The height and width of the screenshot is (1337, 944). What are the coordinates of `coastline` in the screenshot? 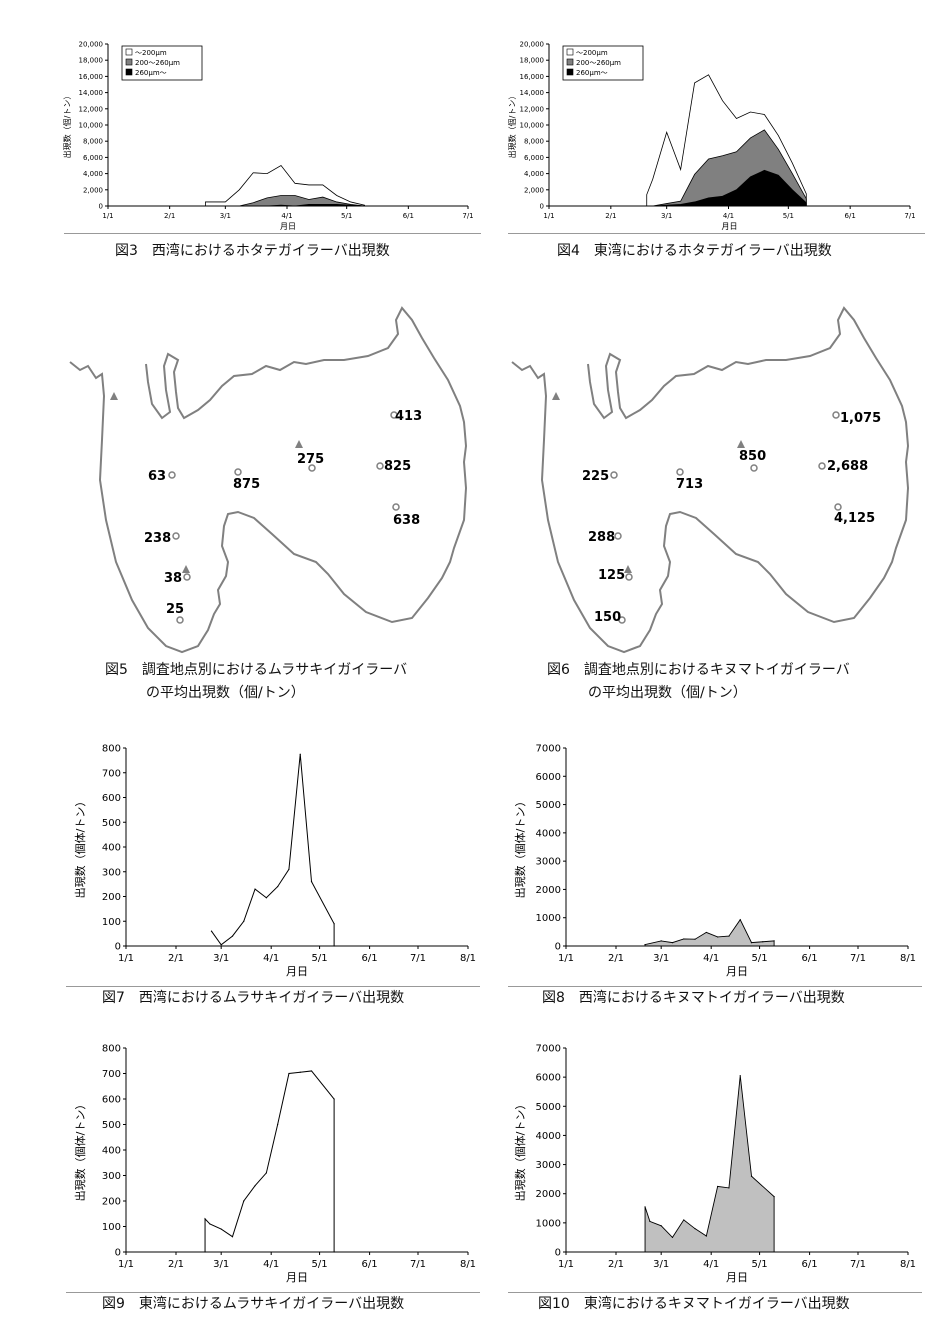 It's located at (268, 480).